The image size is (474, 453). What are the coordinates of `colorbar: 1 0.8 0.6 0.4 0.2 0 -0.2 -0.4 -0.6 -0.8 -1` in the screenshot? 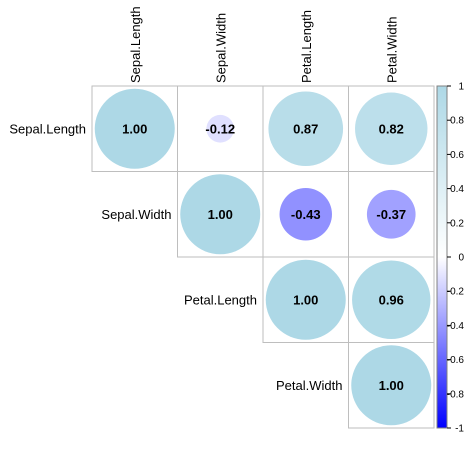 It's located at (450, 258).